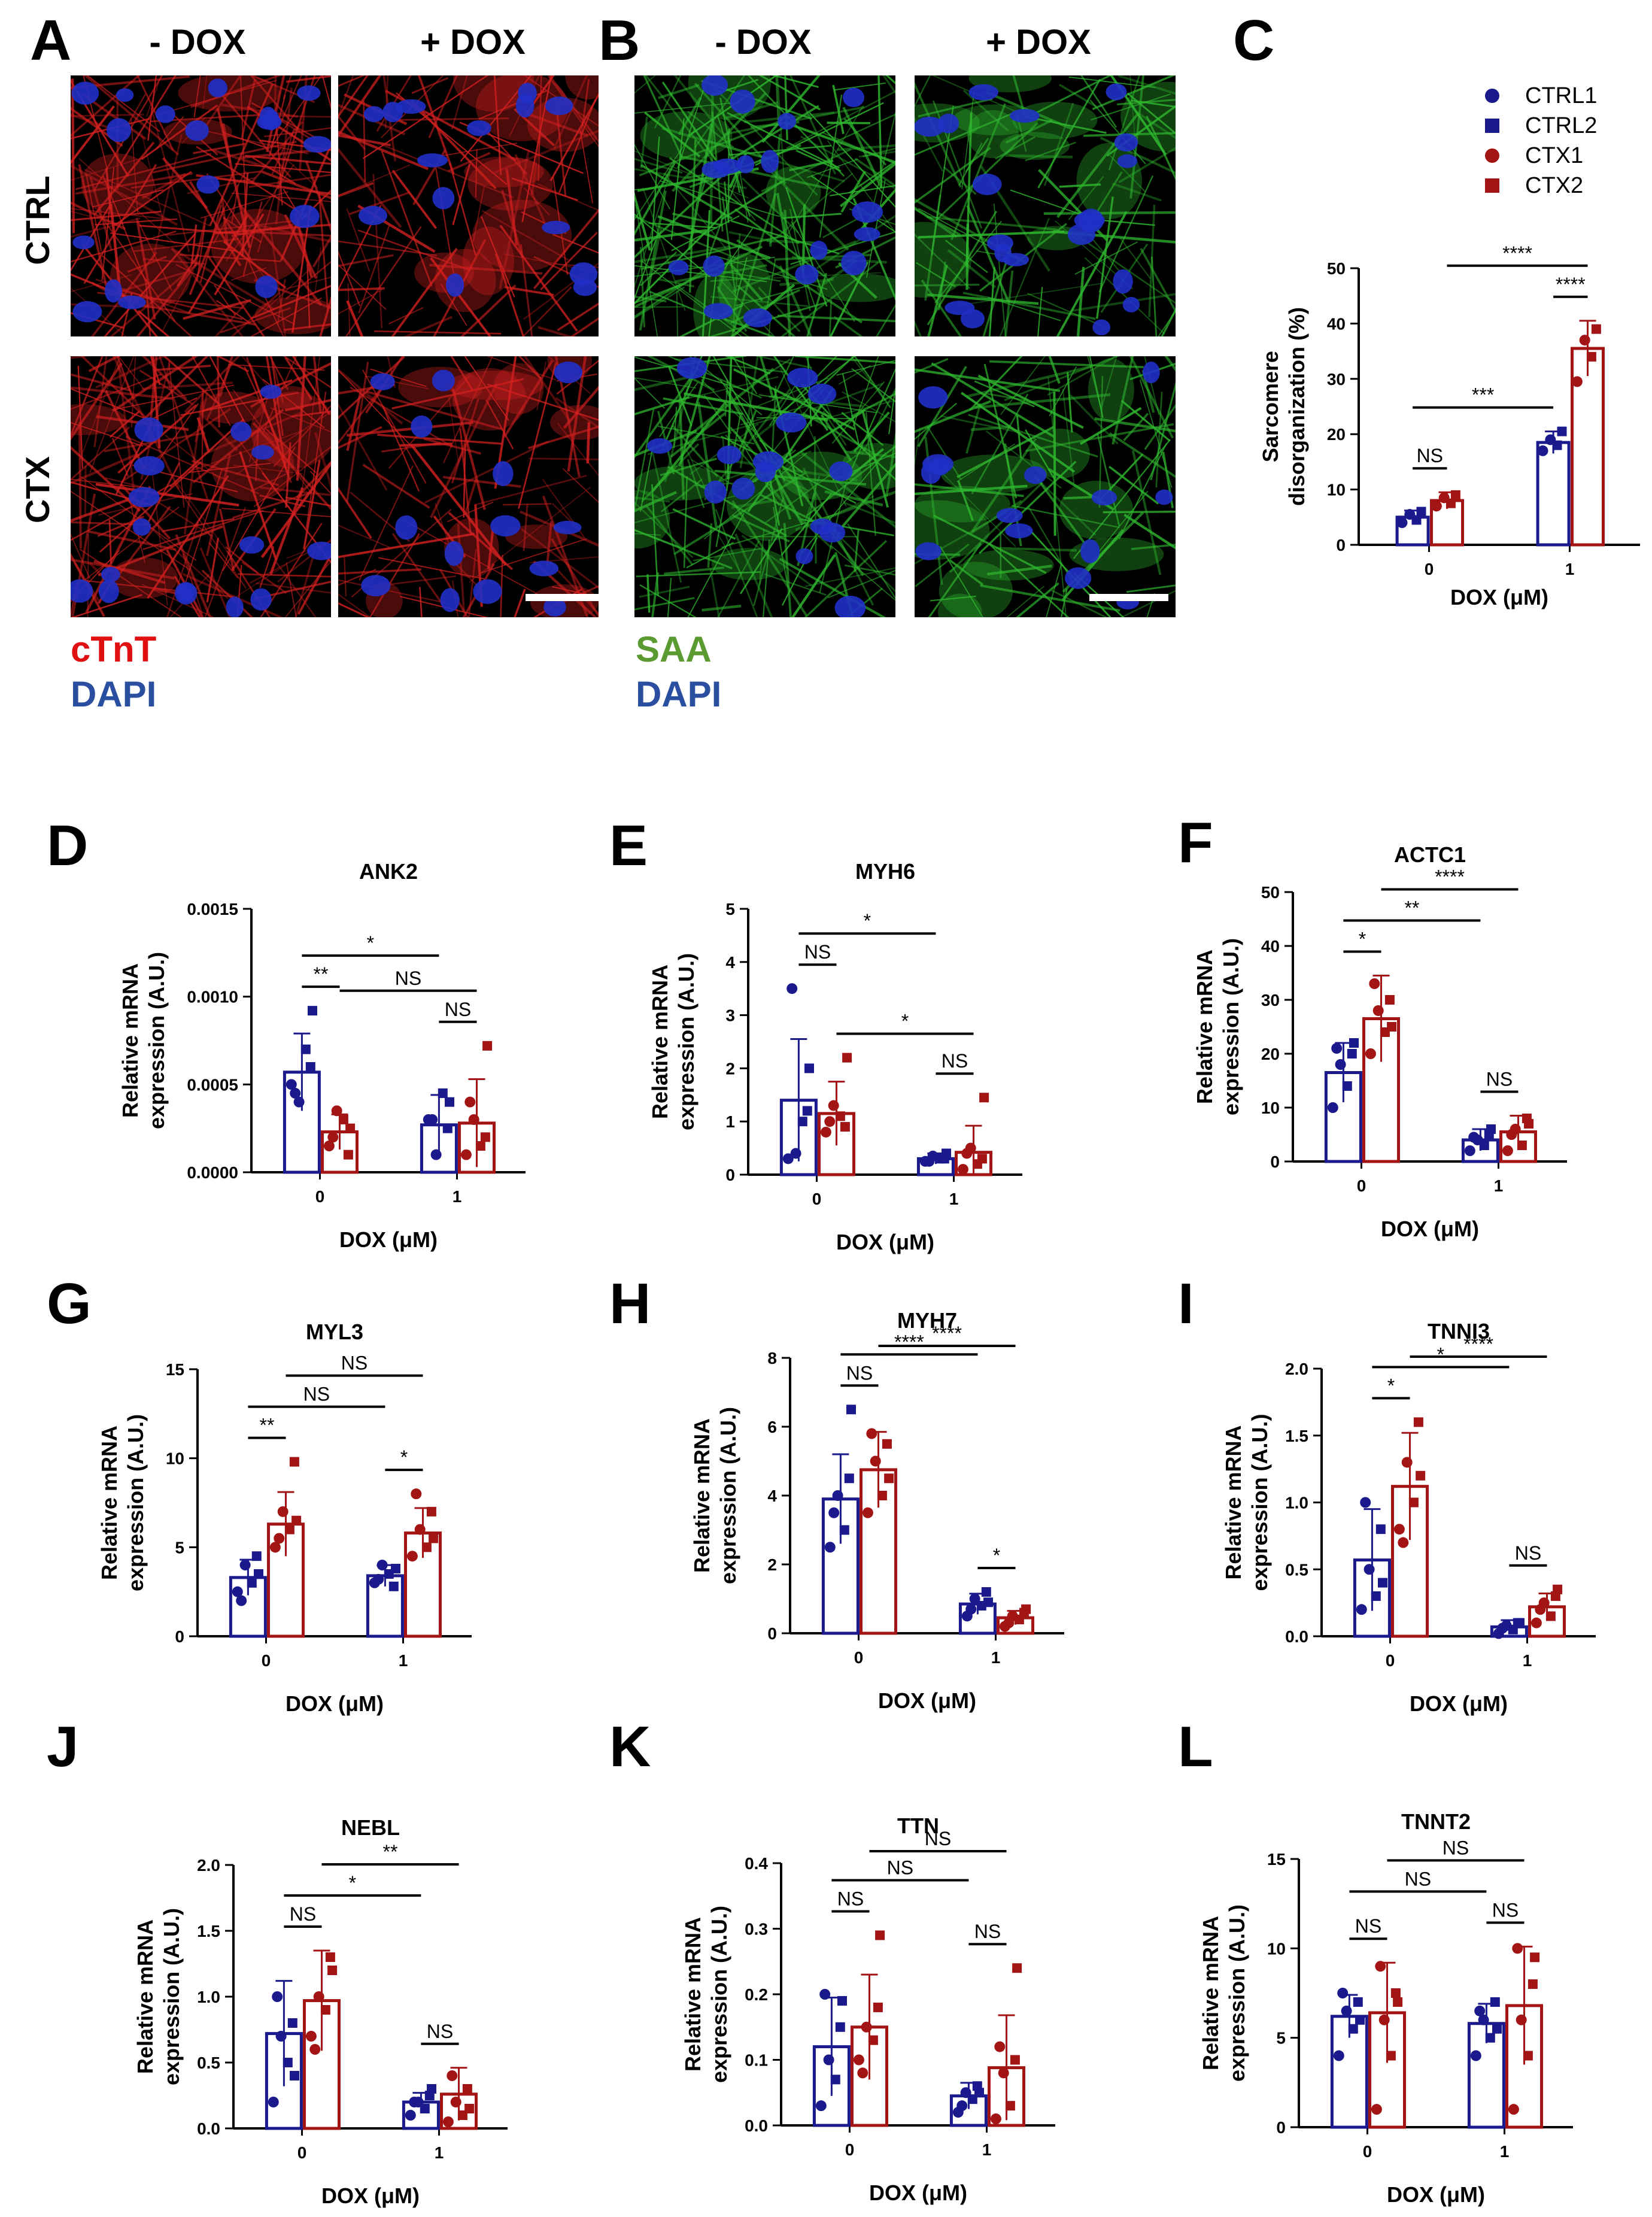 The width and height of the screenshot is (1652, 2217). I want to click on y-axis-label: Relative mRNAexpression (A.U.), so click(122, 1502).